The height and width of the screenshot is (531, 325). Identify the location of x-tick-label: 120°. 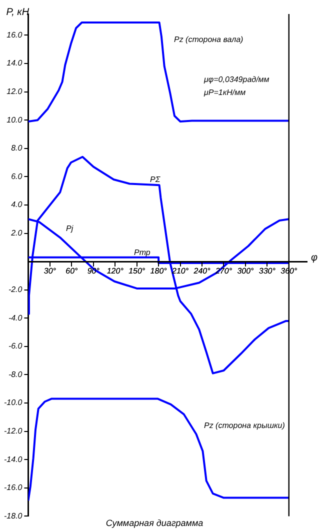
(115, 271).